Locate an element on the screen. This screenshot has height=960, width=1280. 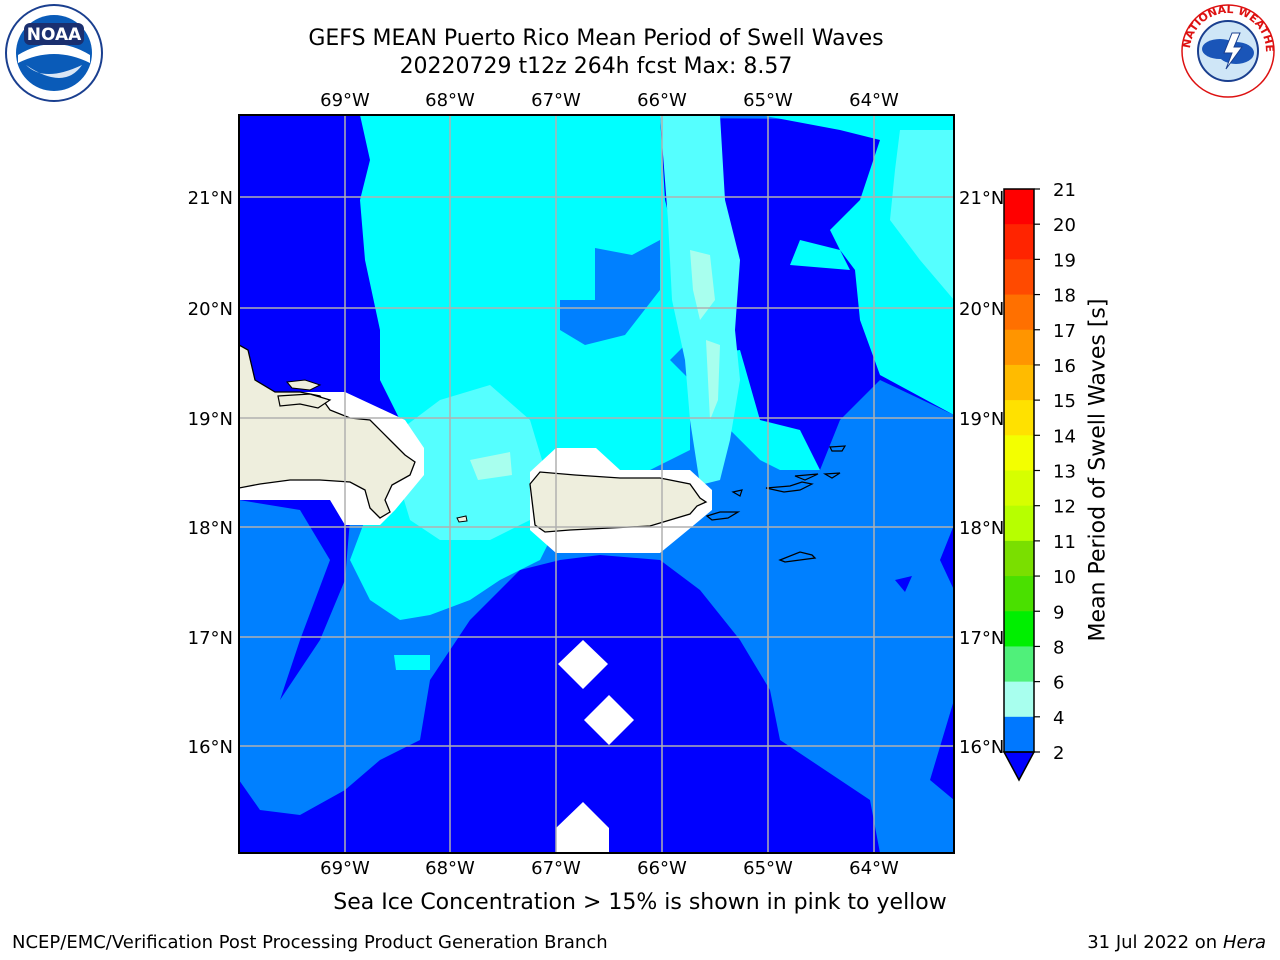
contour-4-6-inner is located at coordinates (610, 292).